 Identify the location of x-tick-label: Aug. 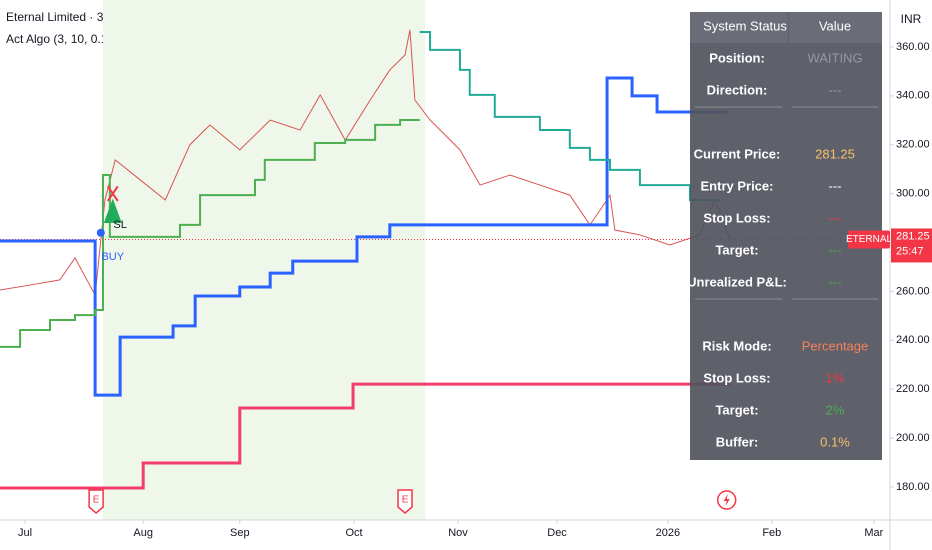
(143, 533).